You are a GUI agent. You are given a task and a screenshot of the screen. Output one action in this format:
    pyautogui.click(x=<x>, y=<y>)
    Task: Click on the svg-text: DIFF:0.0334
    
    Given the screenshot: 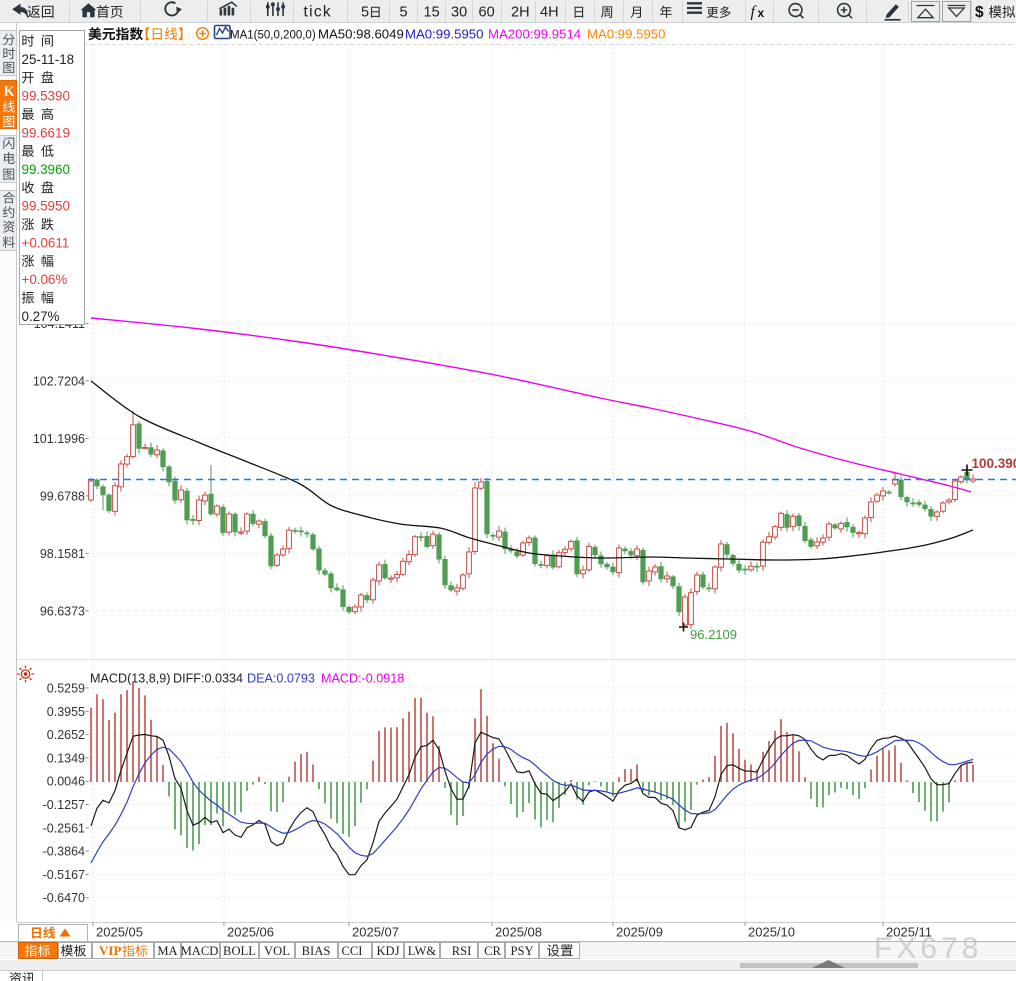 What is the action you would take?
    pyautogui.click(x=208, y=679)
    